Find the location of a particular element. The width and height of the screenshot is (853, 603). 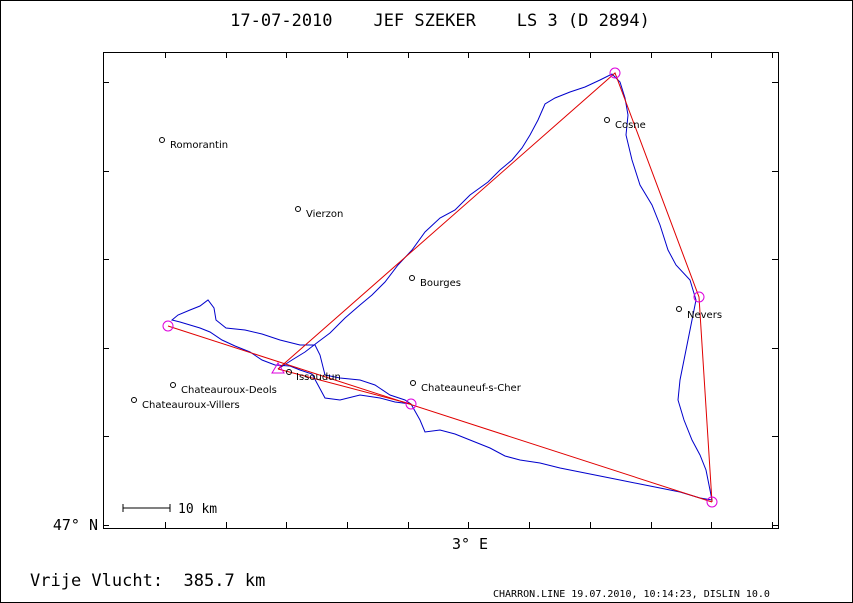

scale-bar is located at coordinates (146, 508).